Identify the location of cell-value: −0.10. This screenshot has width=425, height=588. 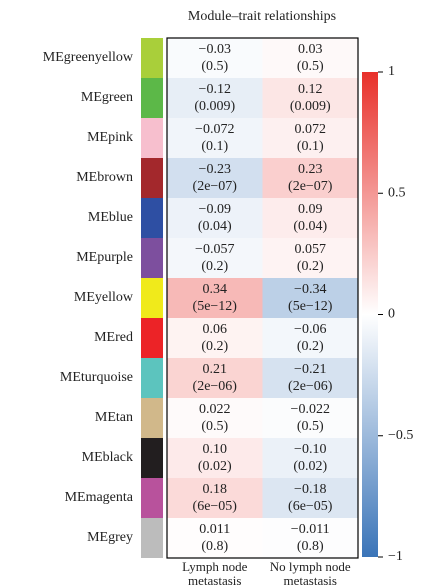
(310, 449).